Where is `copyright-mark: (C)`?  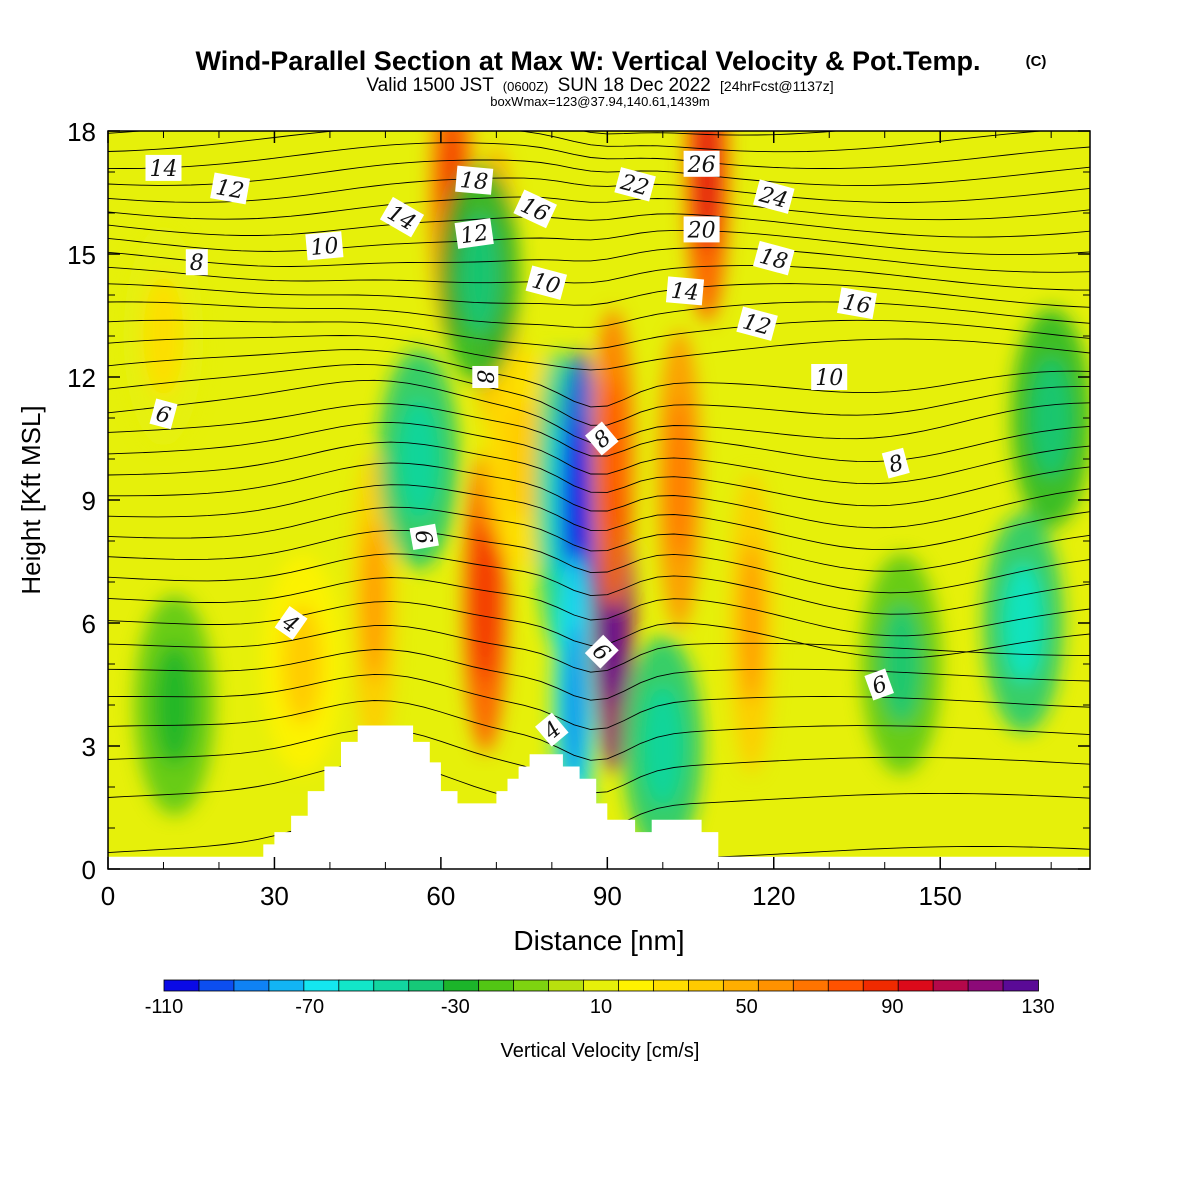
copyright-mark: (C) is located at coordinates (1036, 61).